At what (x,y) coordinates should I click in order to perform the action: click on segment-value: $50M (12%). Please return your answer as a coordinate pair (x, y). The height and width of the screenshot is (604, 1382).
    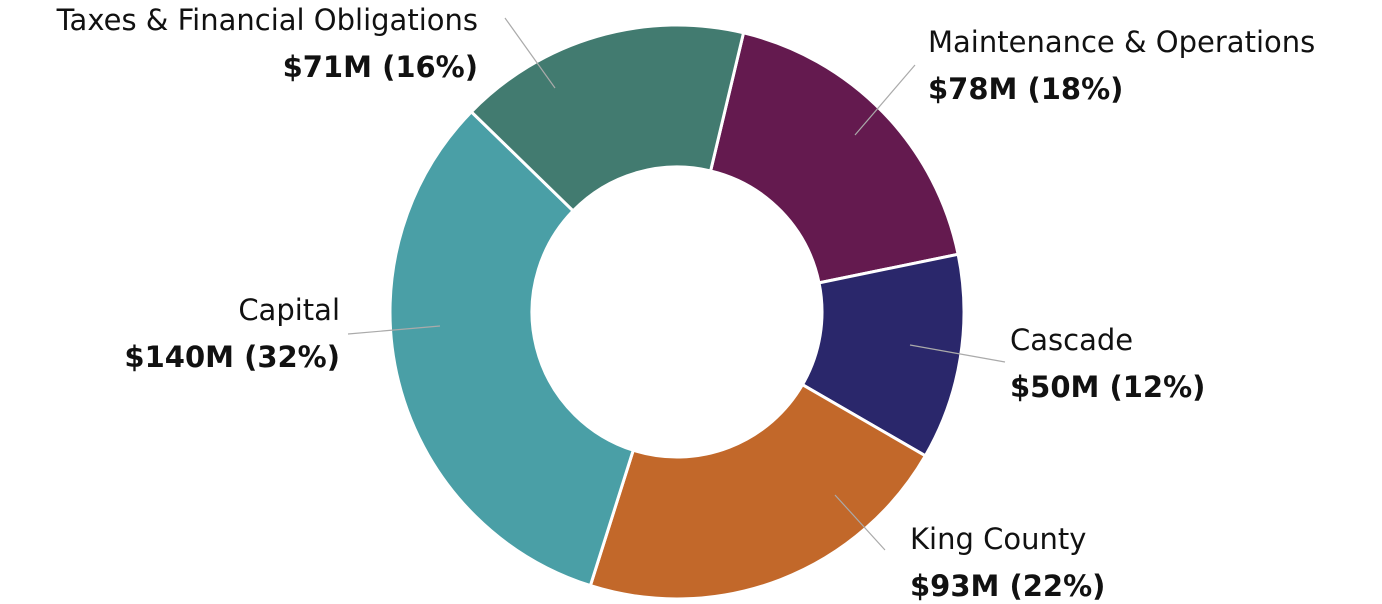
    Looking at the image, I should click on (1107, 387).